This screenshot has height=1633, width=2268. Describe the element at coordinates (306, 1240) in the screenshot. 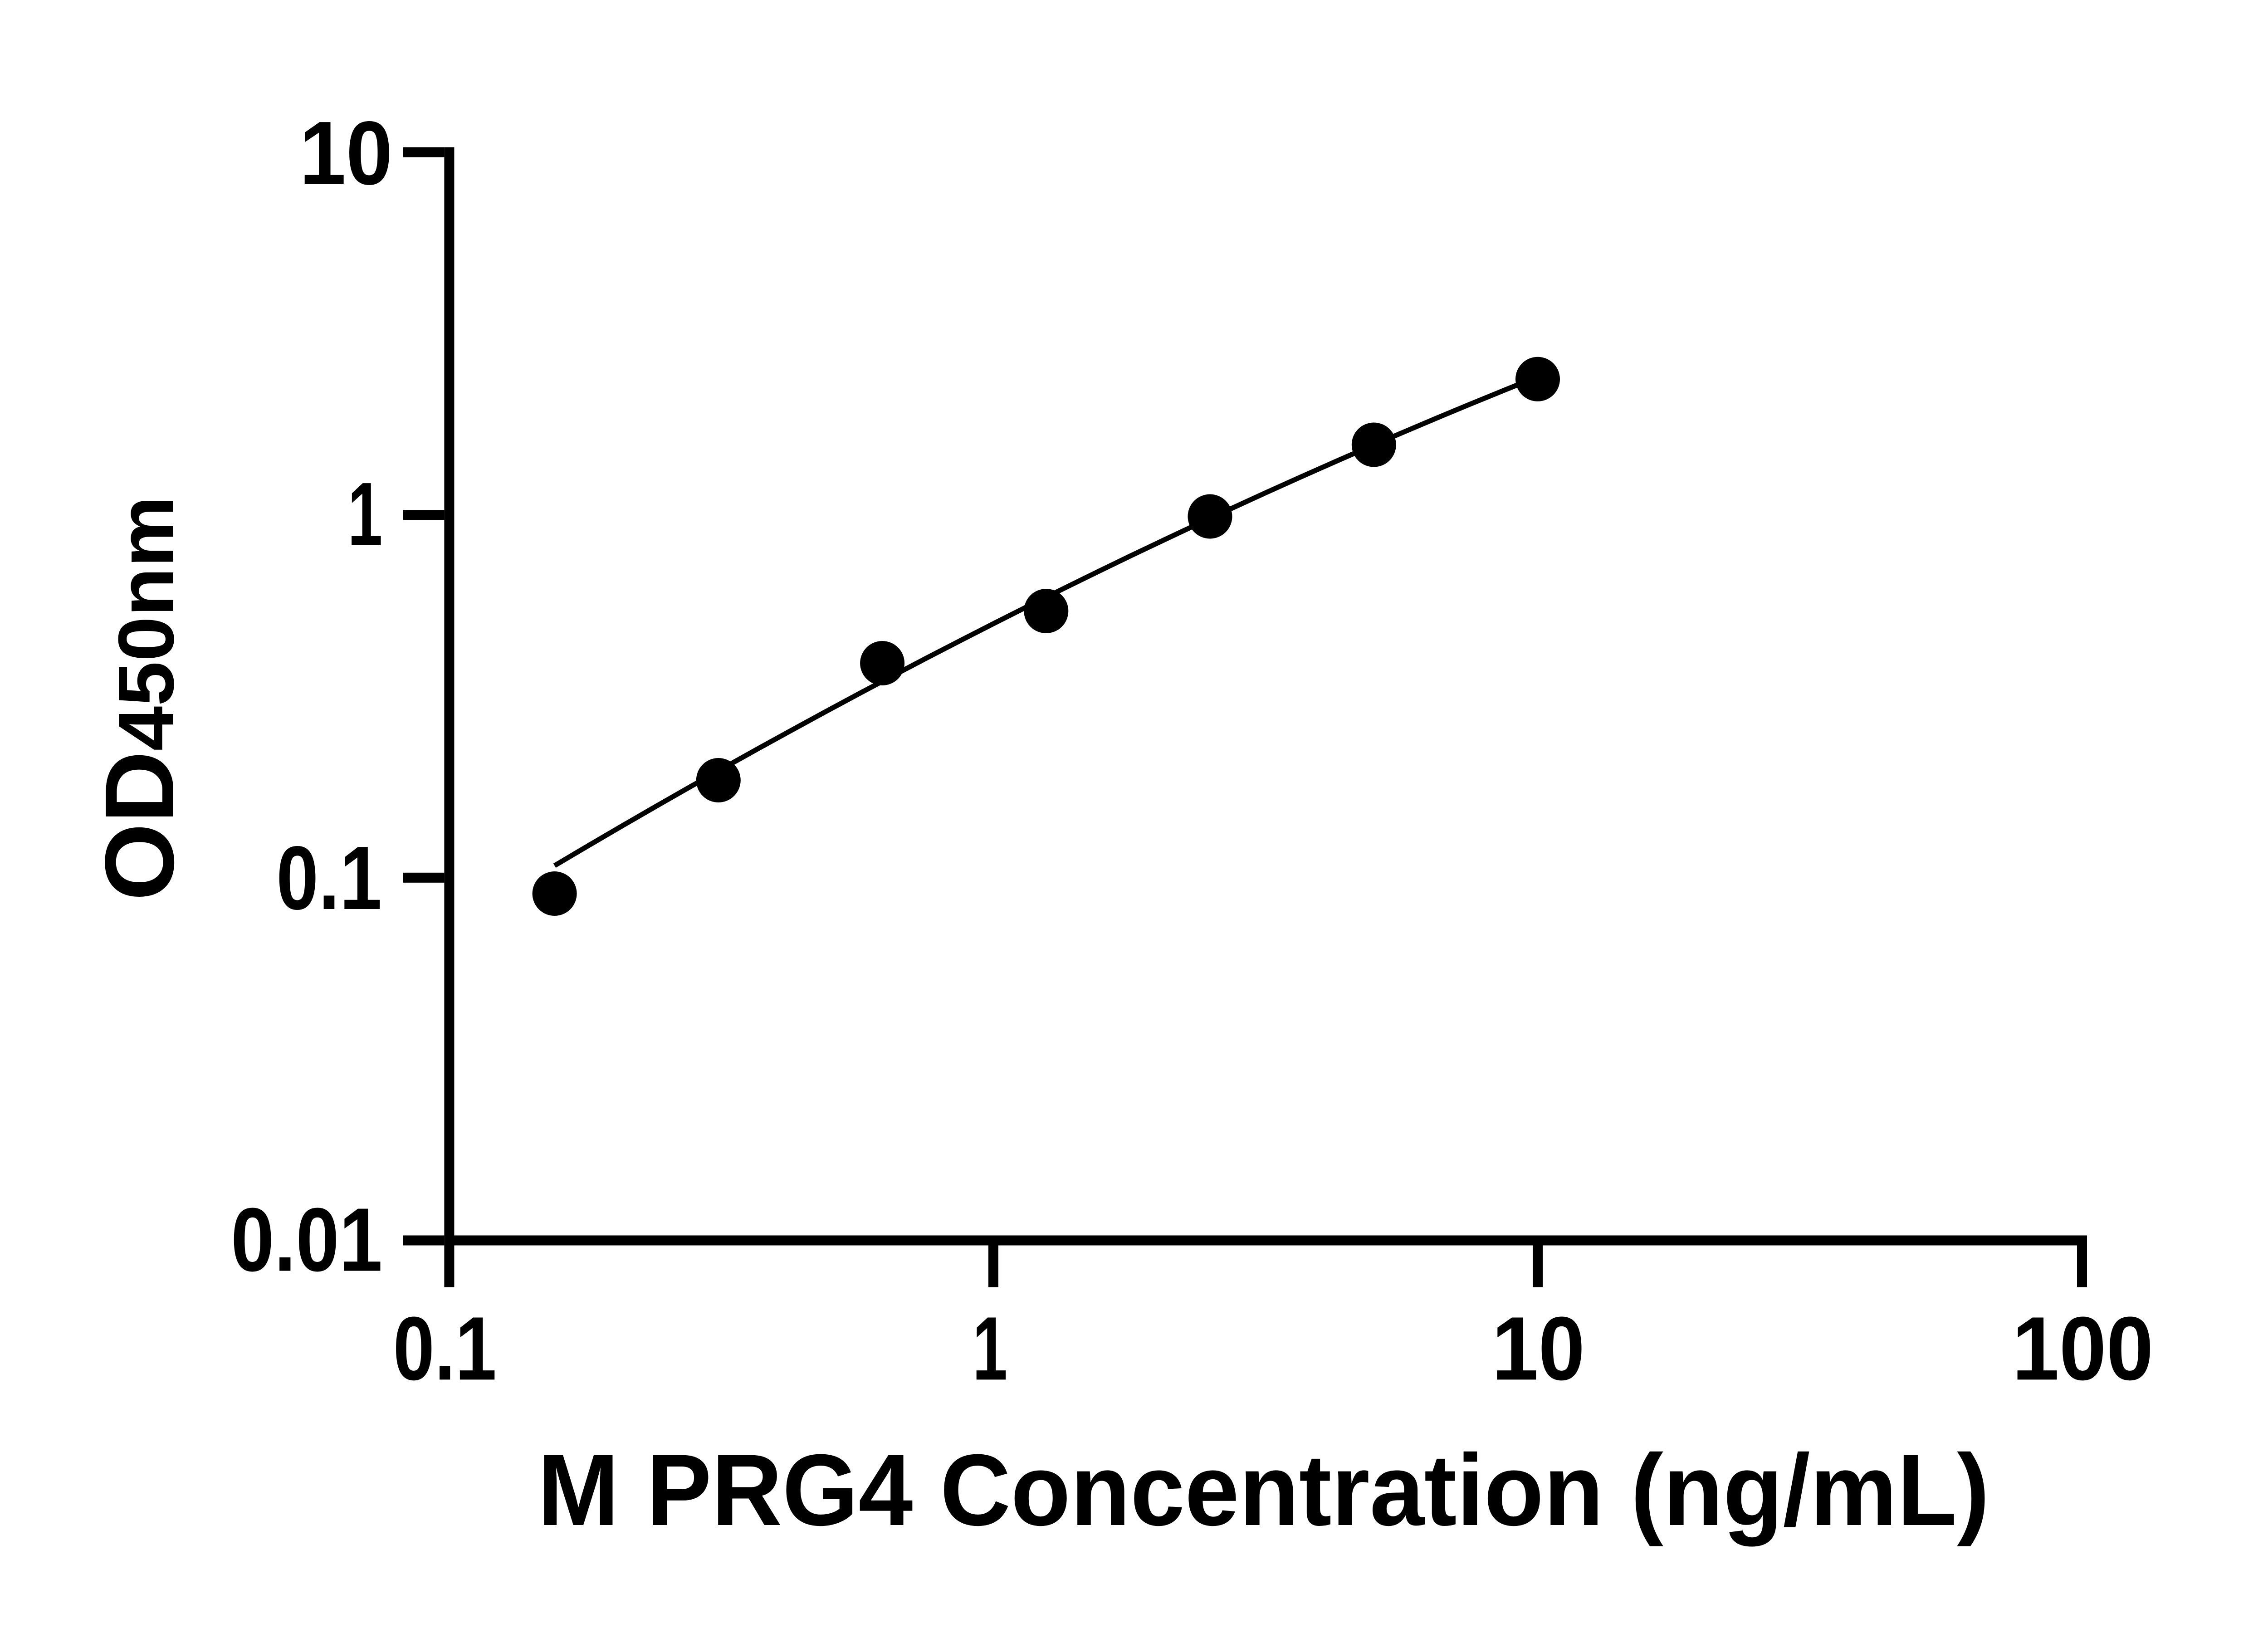

I see `svg-text: 0.01` at that location.